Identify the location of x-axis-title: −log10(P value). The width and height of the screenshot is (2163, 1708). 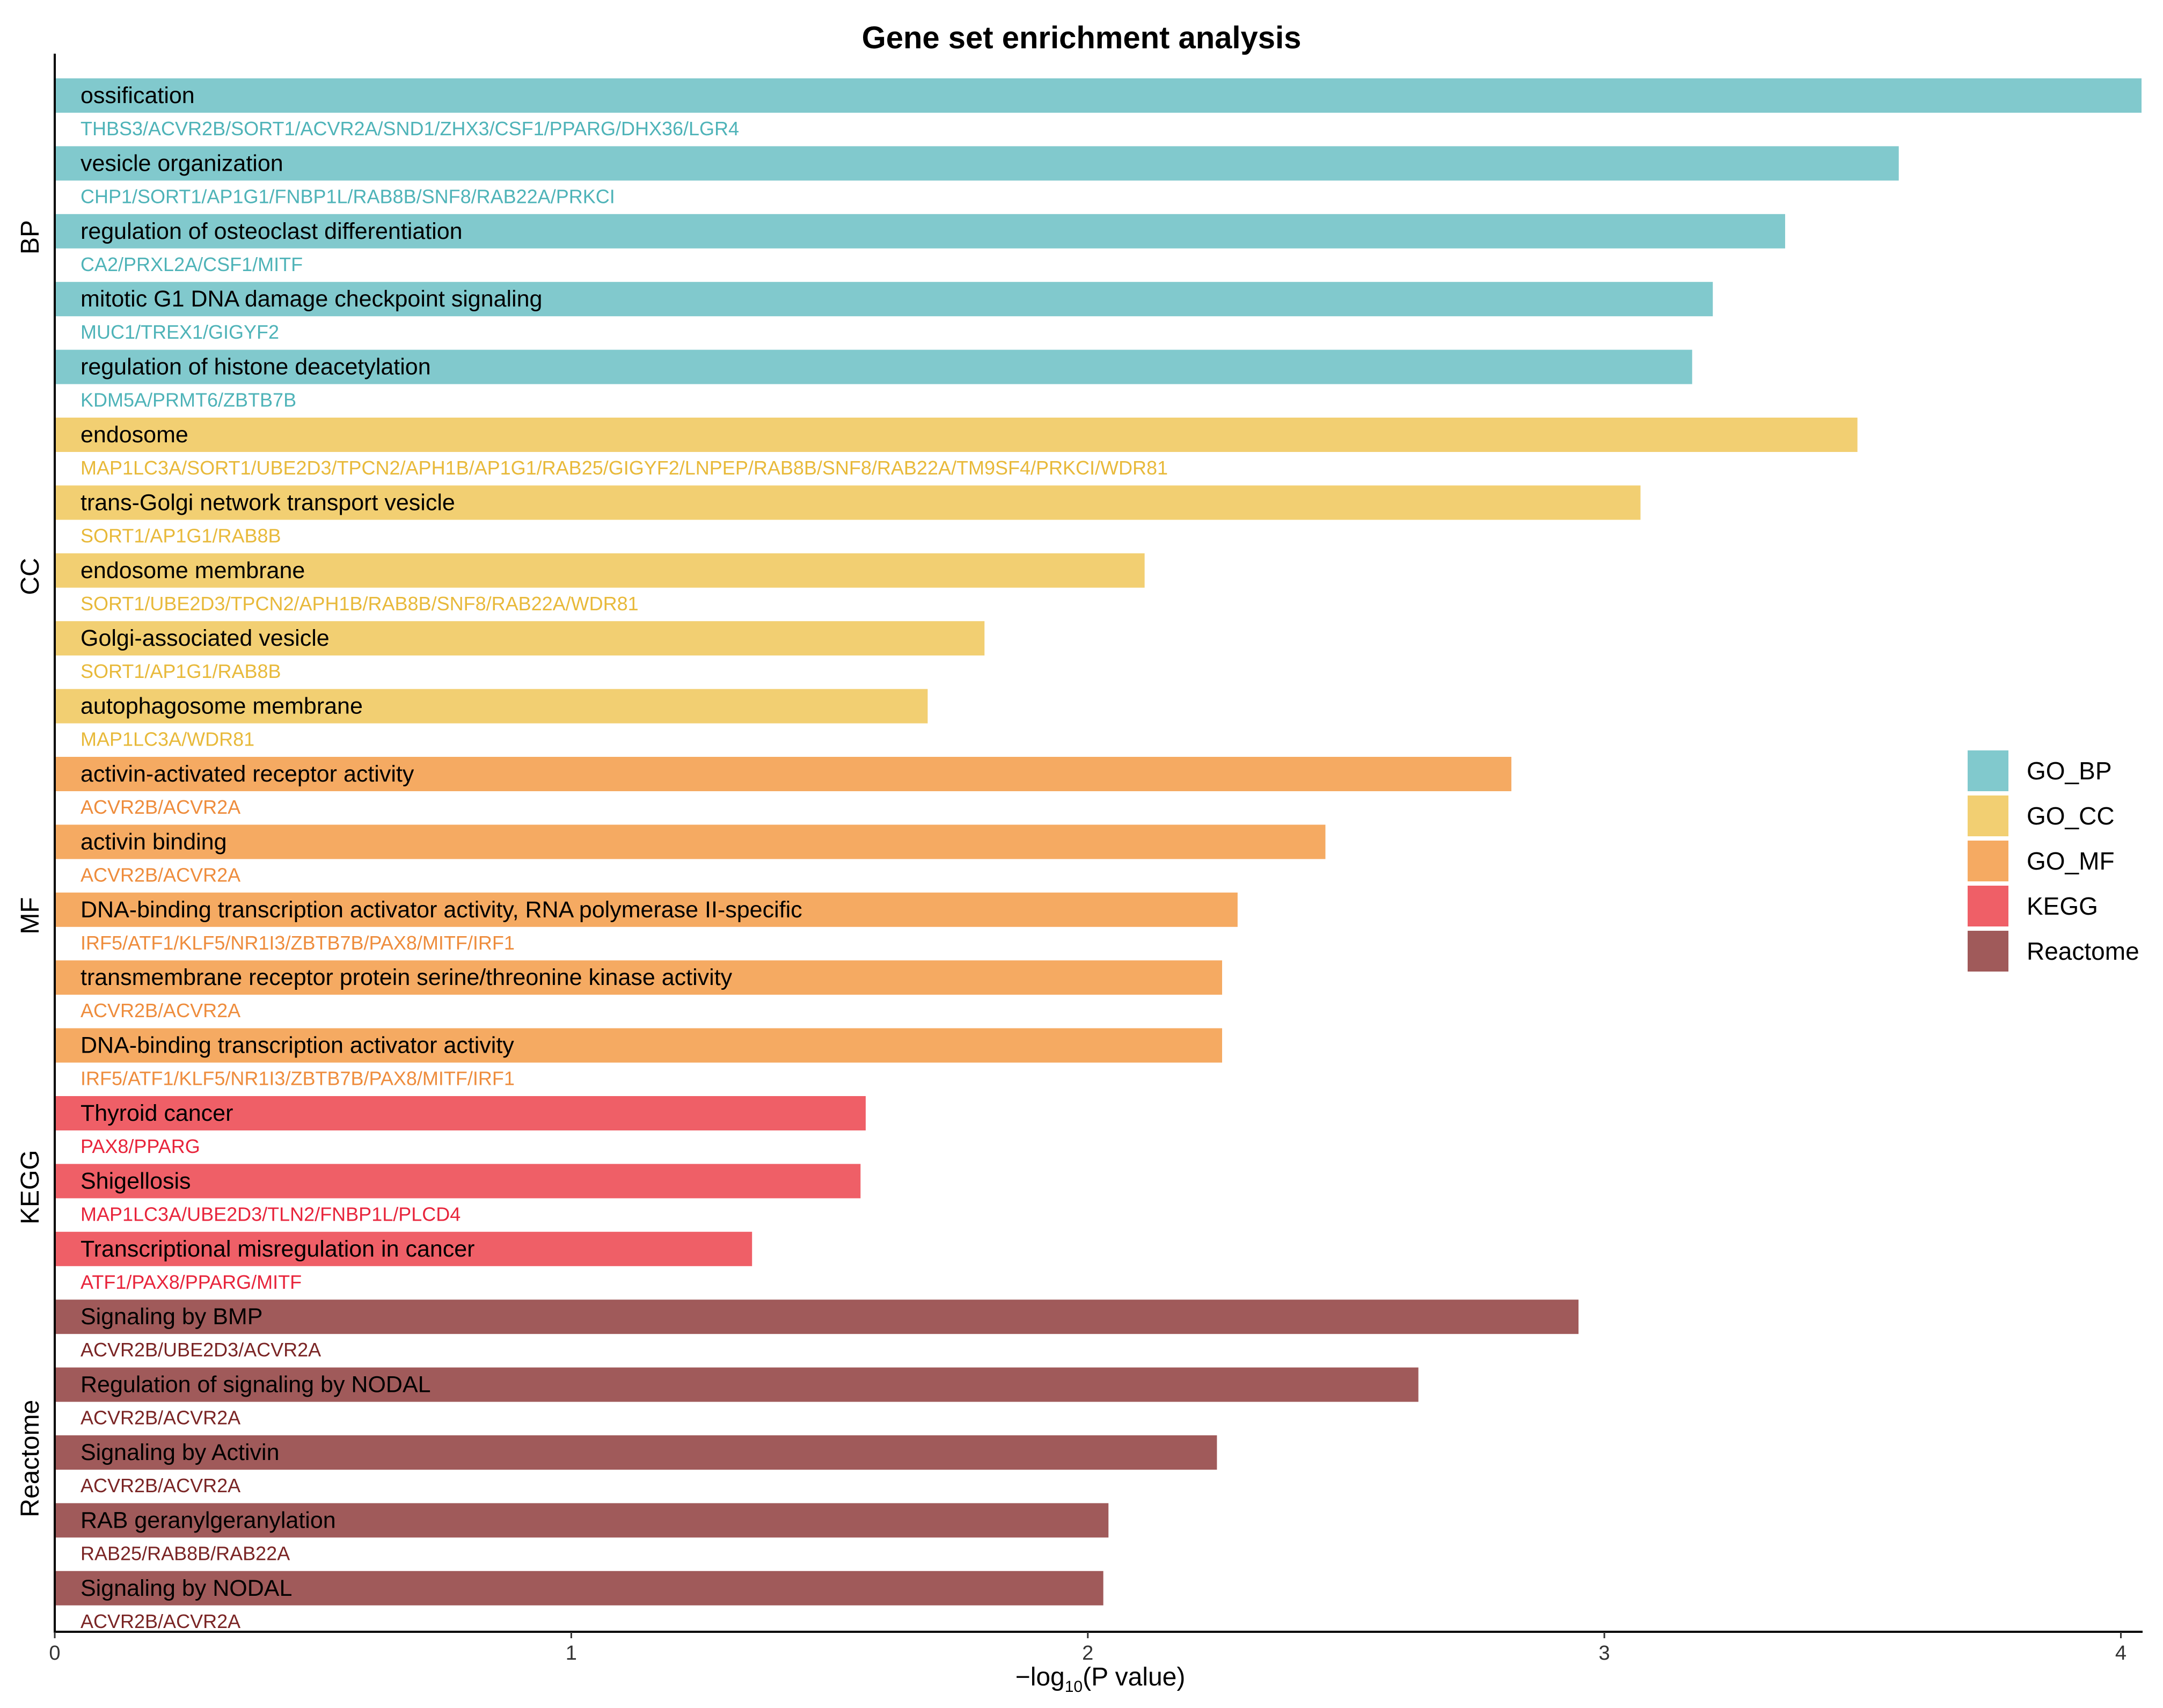
(1100, 1679).